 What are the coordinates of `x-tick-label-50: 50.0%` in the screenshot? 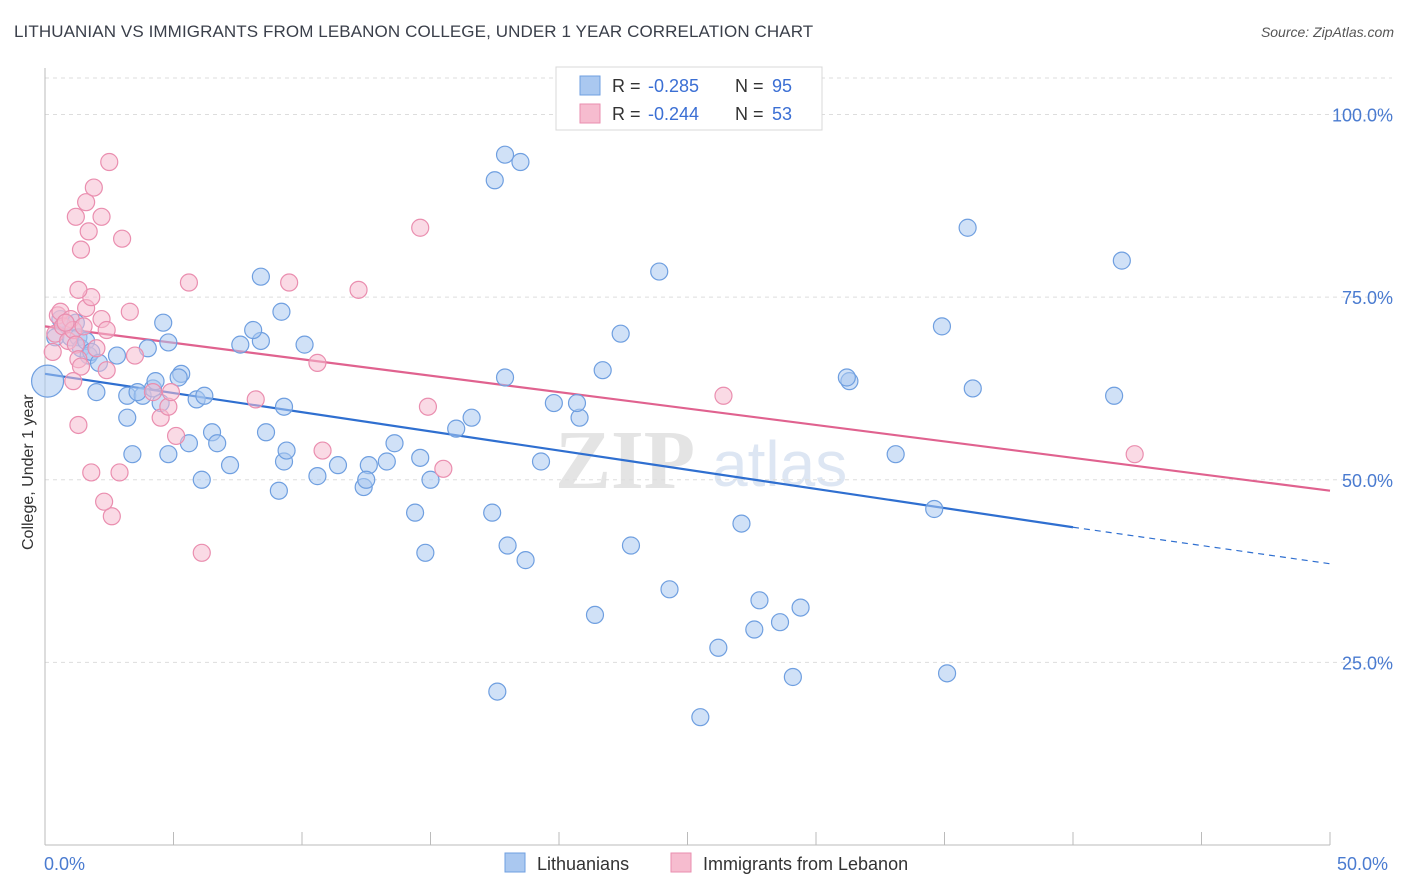 It's located at (1362, 864).